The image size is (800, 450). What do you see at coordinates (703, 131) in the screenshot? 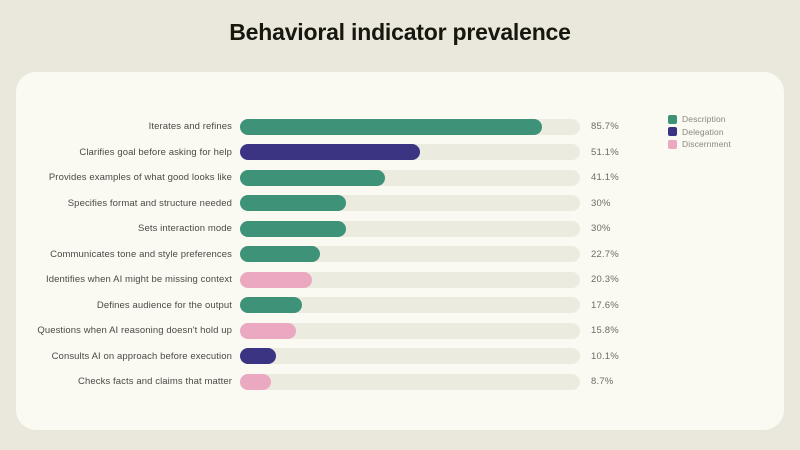
I see `legend-label: Delegation` at bounding box center [703, 131].